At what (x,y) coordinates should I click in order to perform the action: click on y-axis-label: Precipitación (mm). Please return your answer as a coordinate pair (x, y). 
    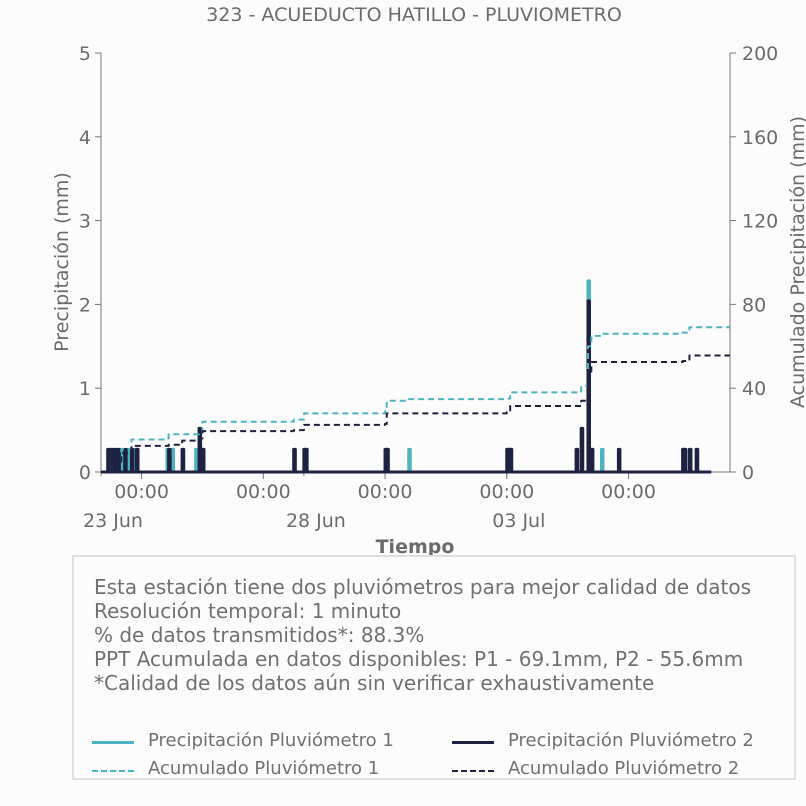
    Looking at the image, I should click on (62, 262).